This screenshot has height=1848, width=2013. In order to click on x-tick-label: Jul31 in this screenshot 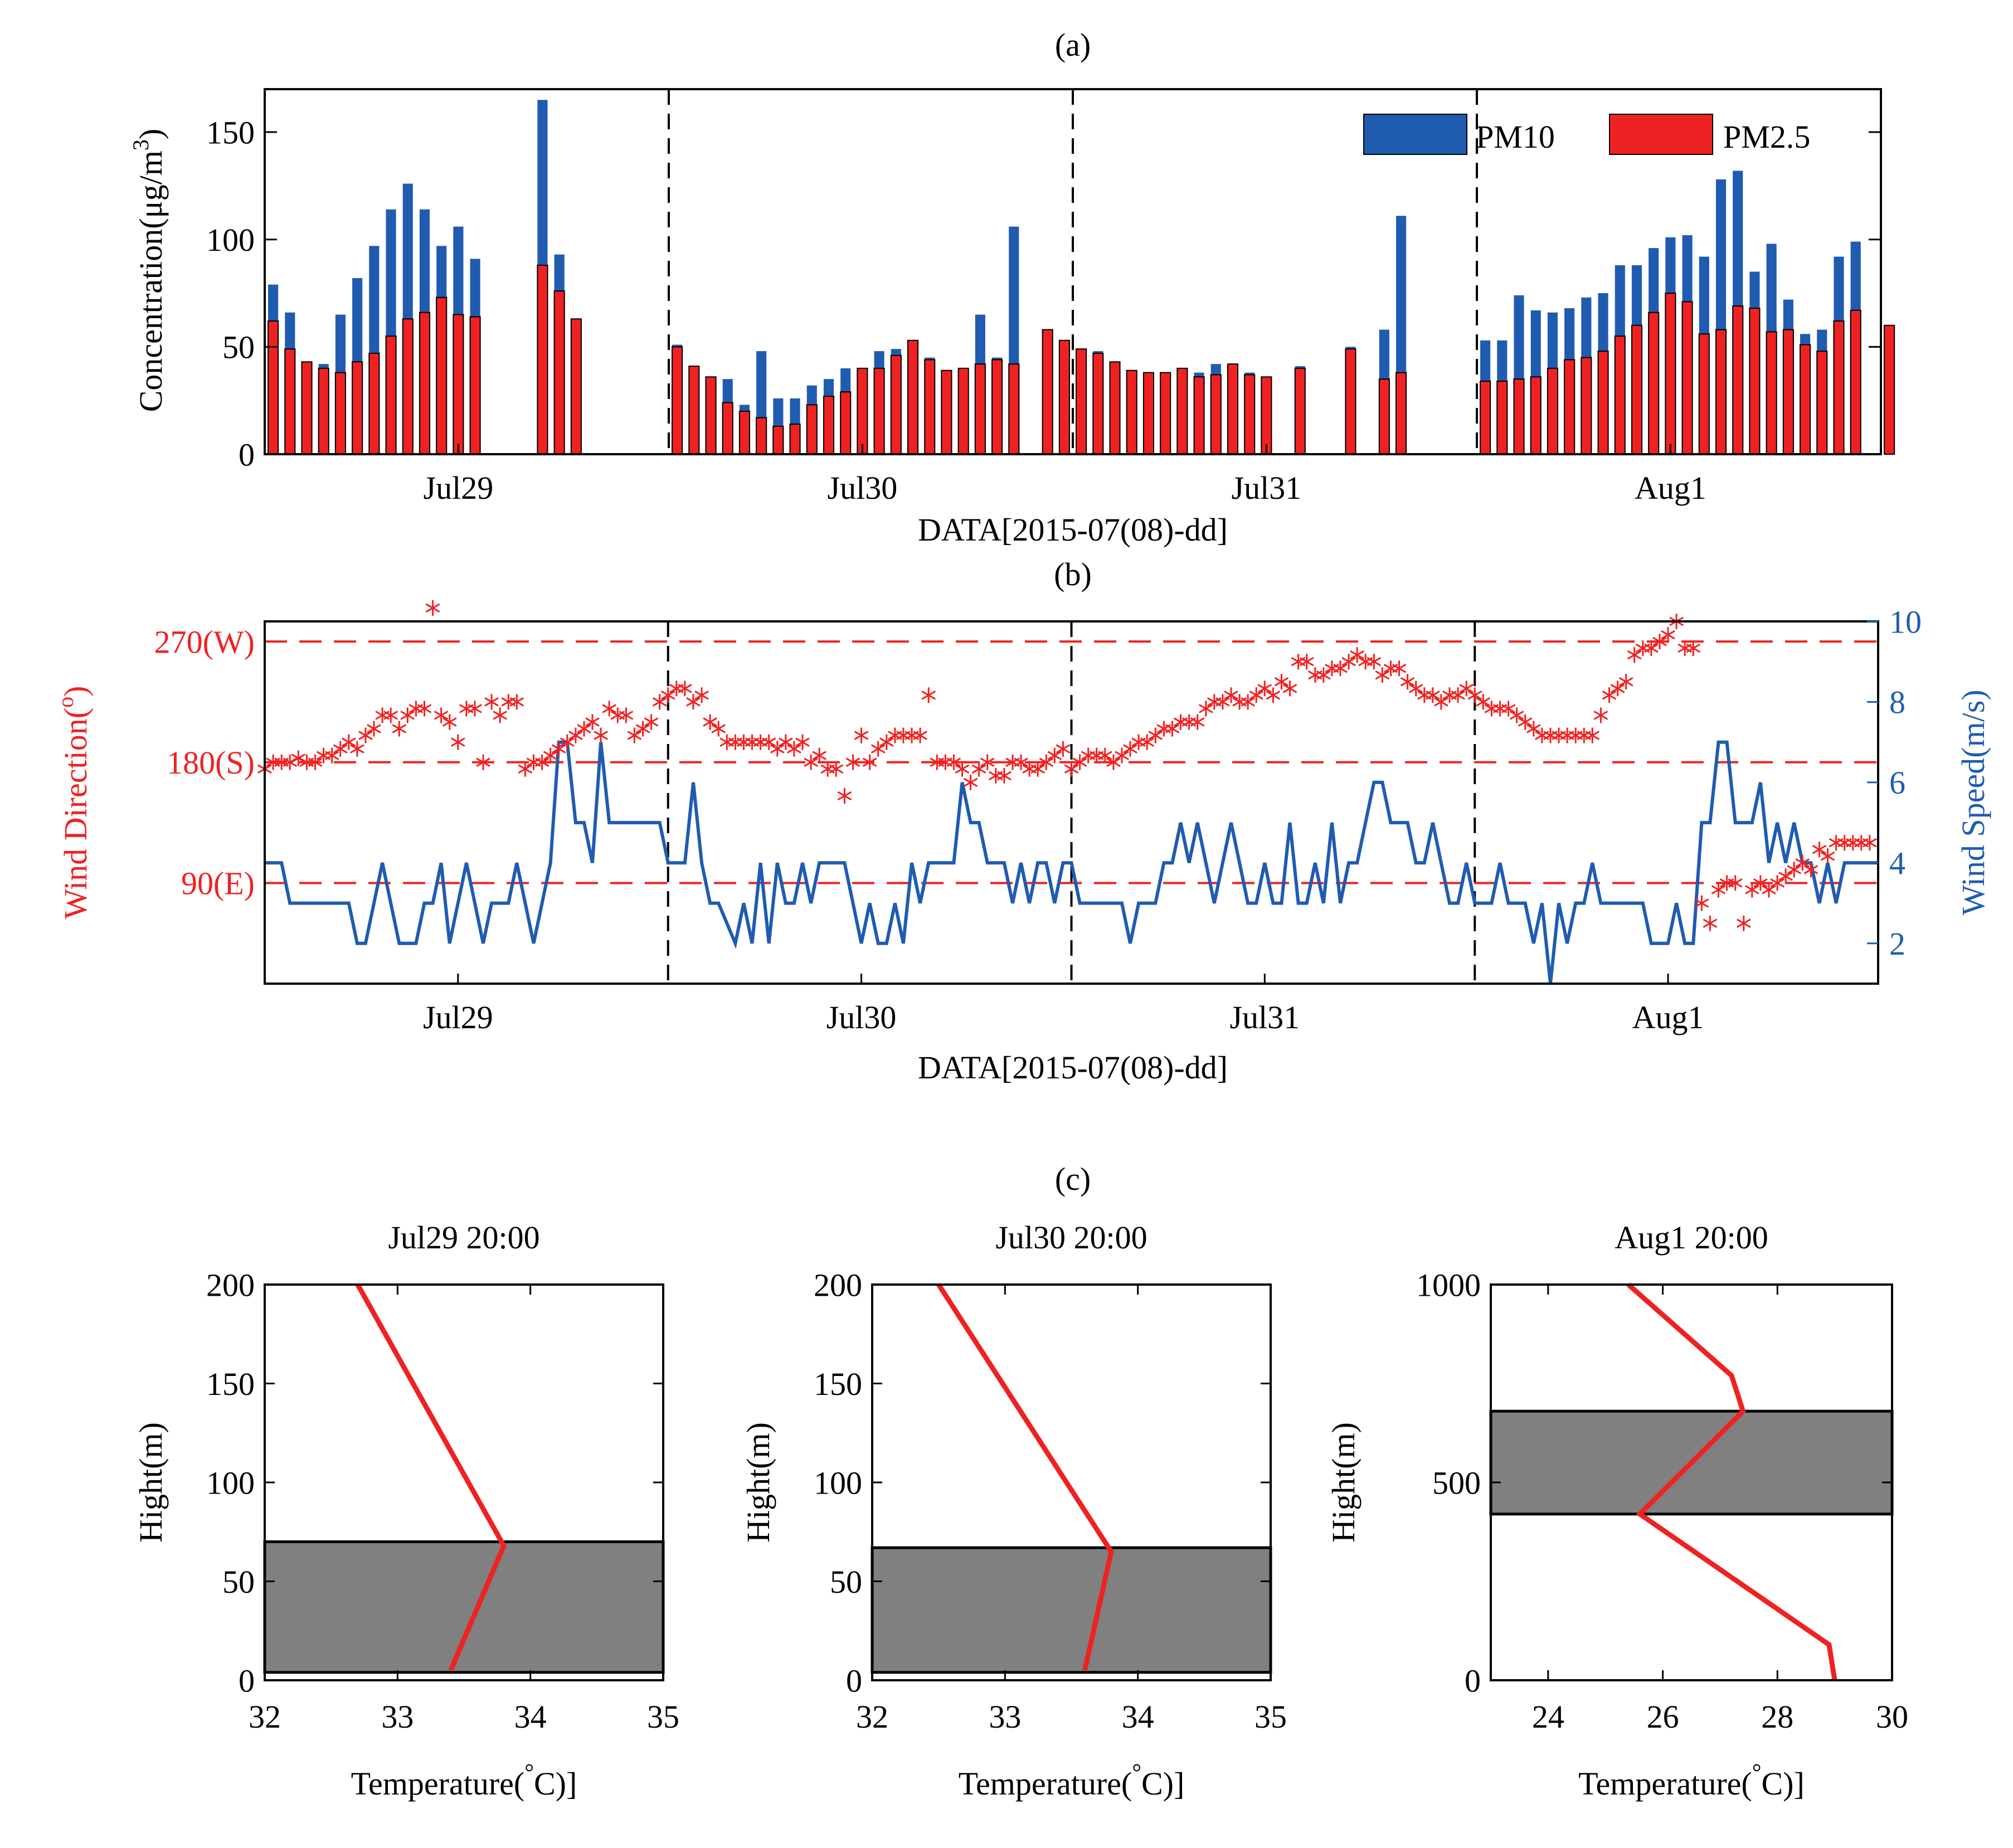, I will do `click(1267, 488)`.